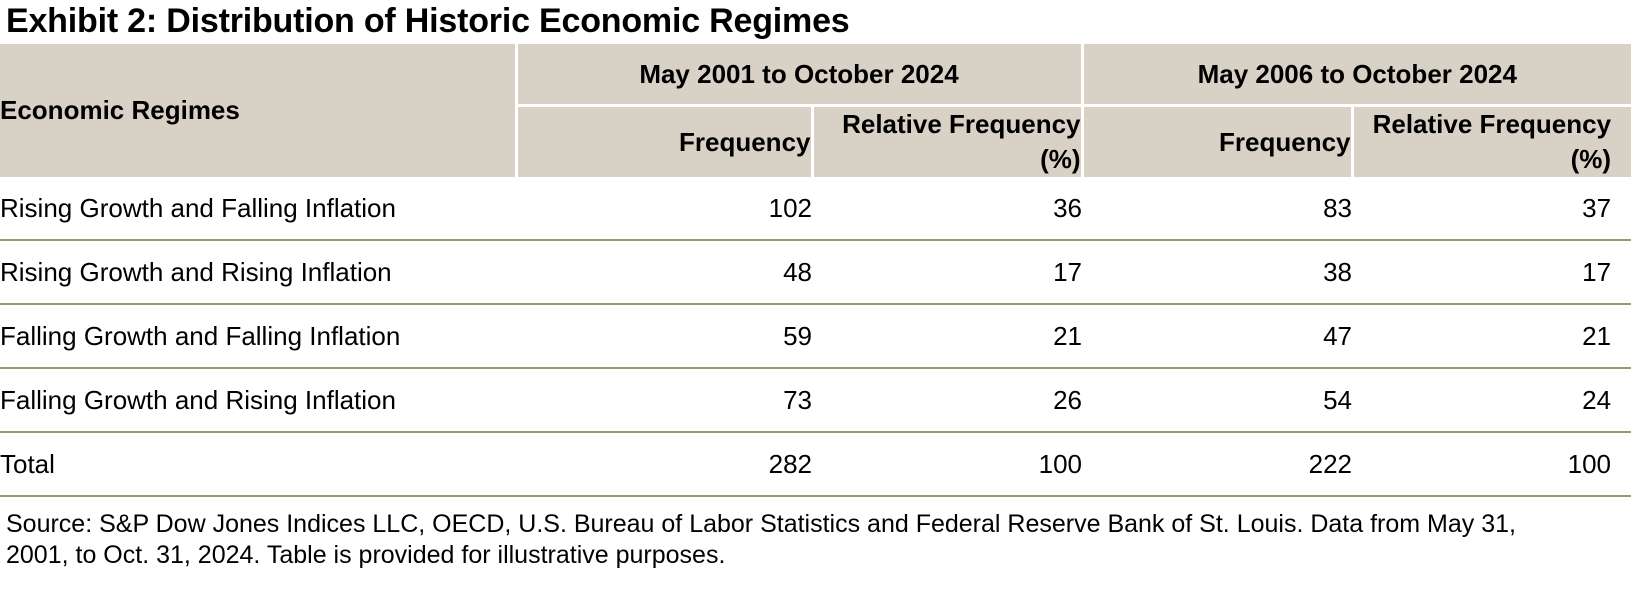 The image size is (1631, 591). Describe the element at coordinates (258, 209) in the screenshot. I see `row-label: Rising Growth and Falling Inflation` at that location.